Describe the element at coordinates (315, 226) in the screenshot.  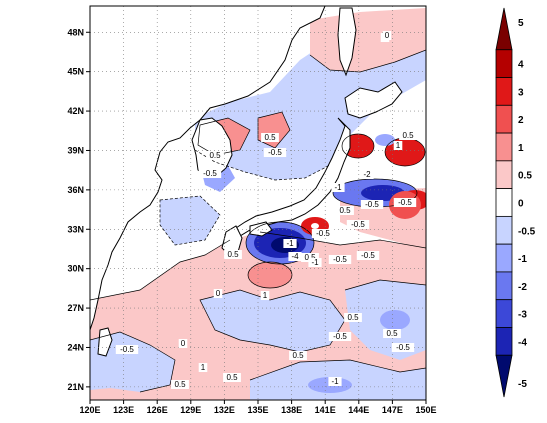
I see `blob-izu-white` at that location.